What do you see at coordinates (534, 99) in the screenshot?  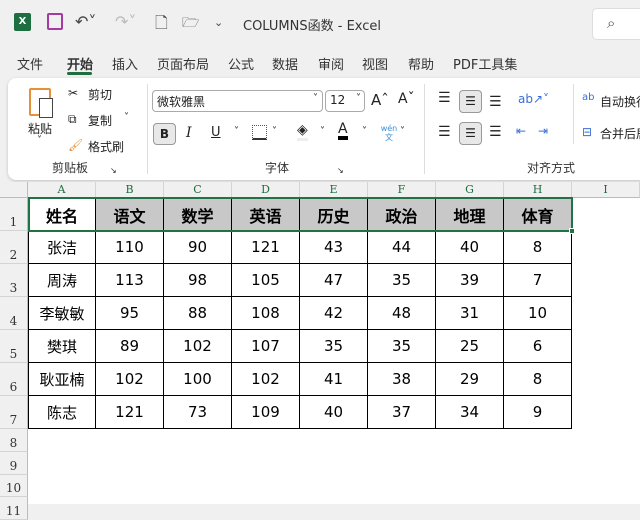 I see `orientation-icon: ab↗˅` at bounding box center [534, 99].